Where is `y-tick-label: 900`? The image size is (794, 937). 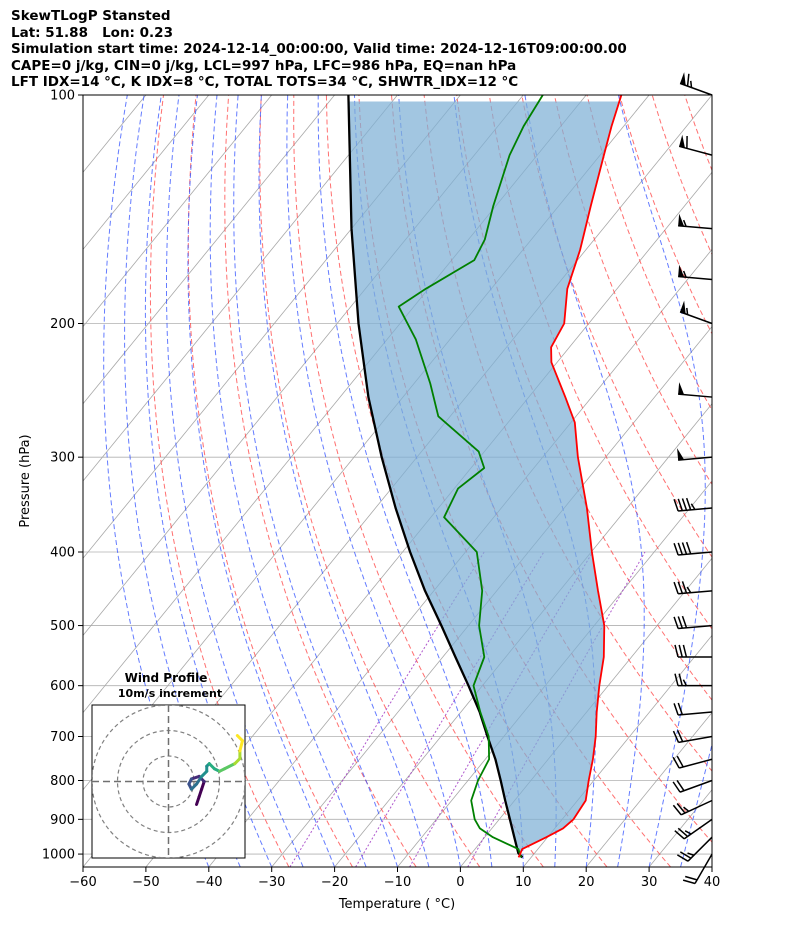 y-tick-label: 900 is located at coordinates (62, 820).